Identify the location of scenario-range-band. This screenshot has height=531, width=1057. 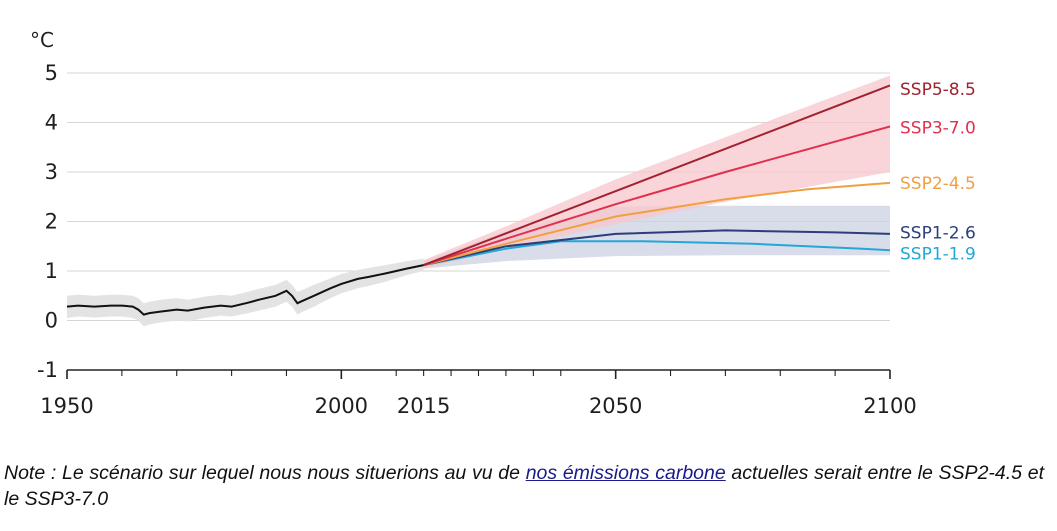
(656, 237).